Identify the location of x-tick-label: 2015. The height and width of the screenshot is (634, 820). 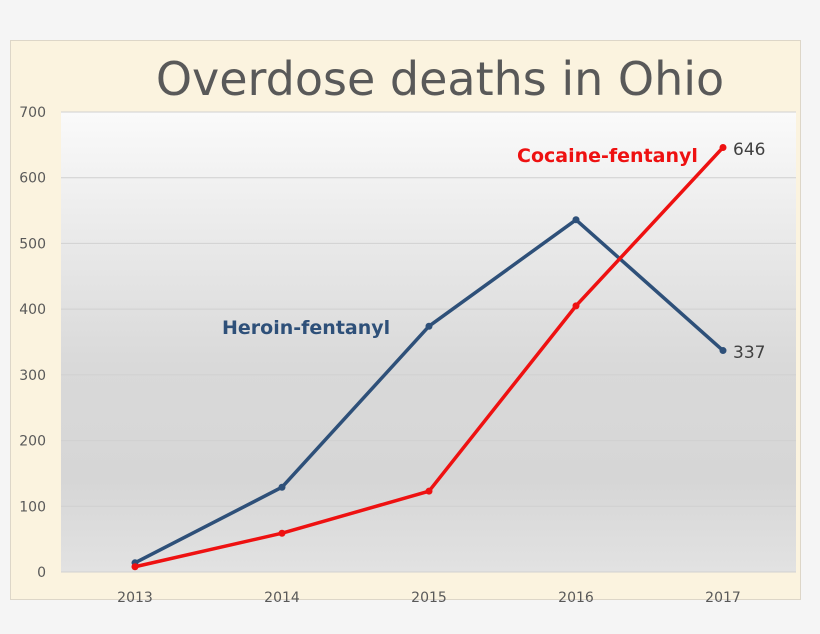
(429, 598).